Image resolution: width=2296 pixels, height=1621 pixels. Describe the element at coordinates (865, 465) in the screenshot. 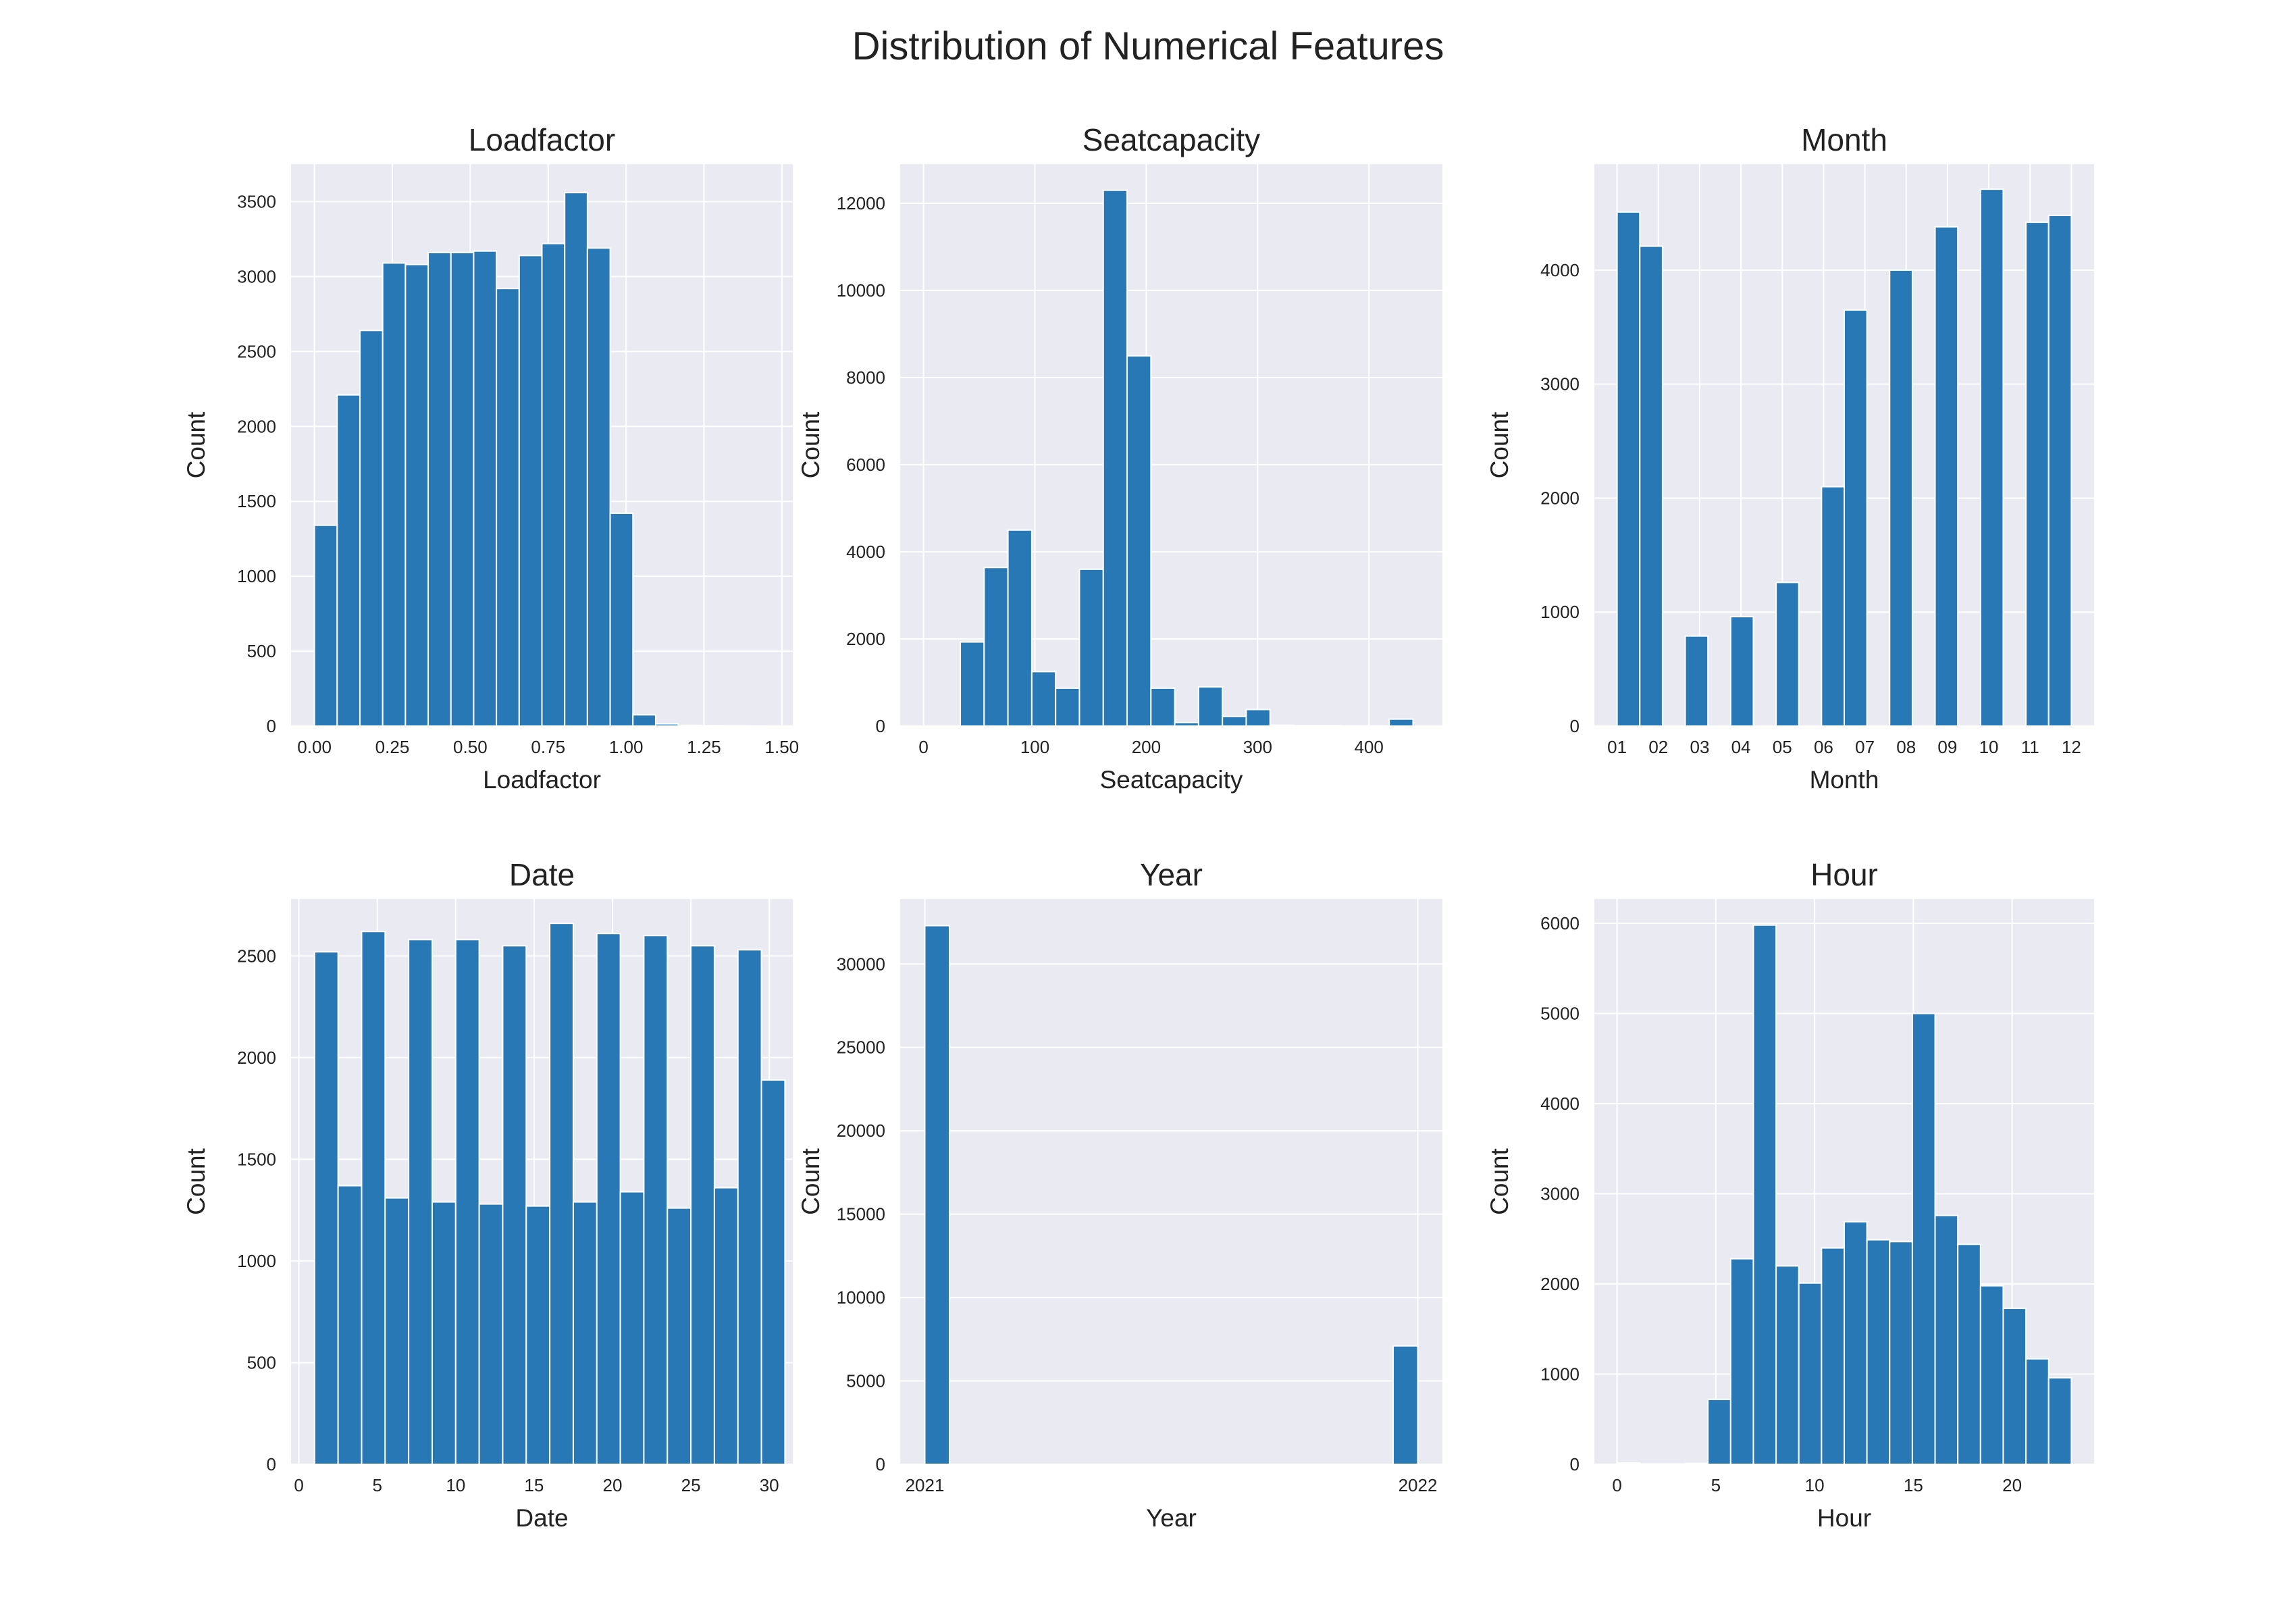

I see `y-tick-label: 6000` at that location.